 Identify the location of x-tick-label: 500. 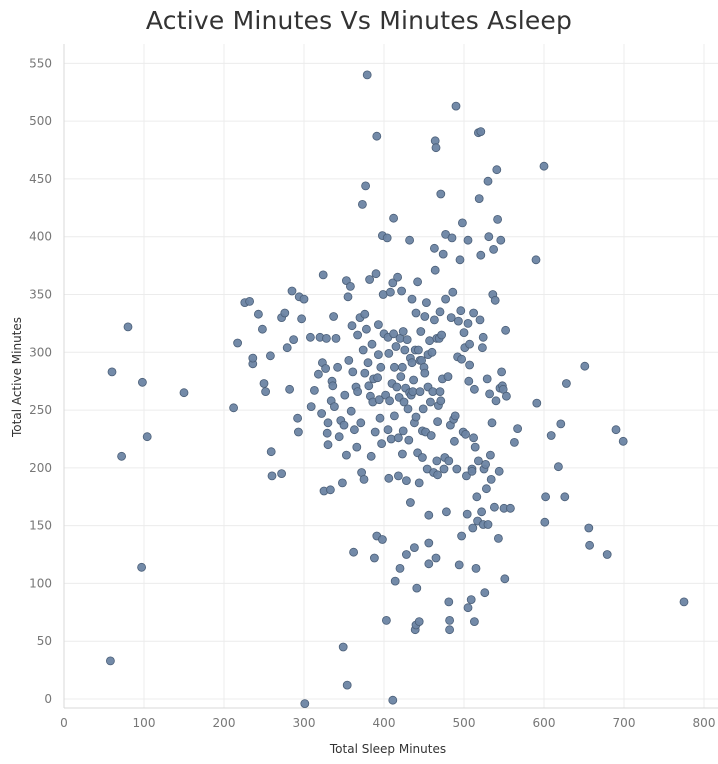
(464, 723).